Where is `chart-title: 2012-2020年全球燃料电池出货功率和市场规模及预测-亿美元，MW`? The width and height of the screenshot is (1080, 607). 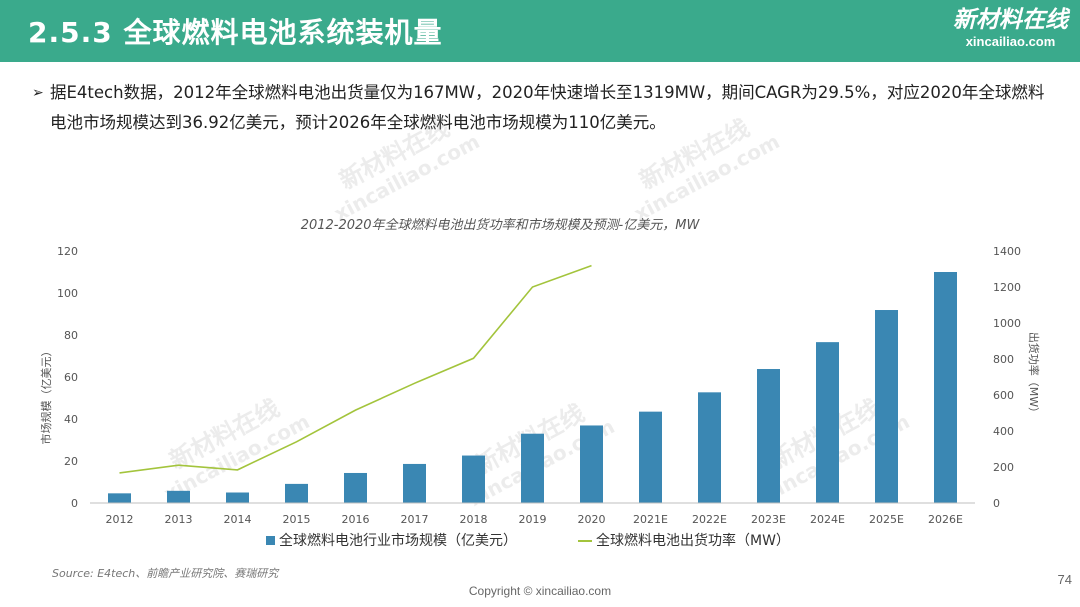 chart-title: 2012-2020年全球燃料电池出货功率和市场规模及预测-亿美元，MW is located at coordinates (500, 225).